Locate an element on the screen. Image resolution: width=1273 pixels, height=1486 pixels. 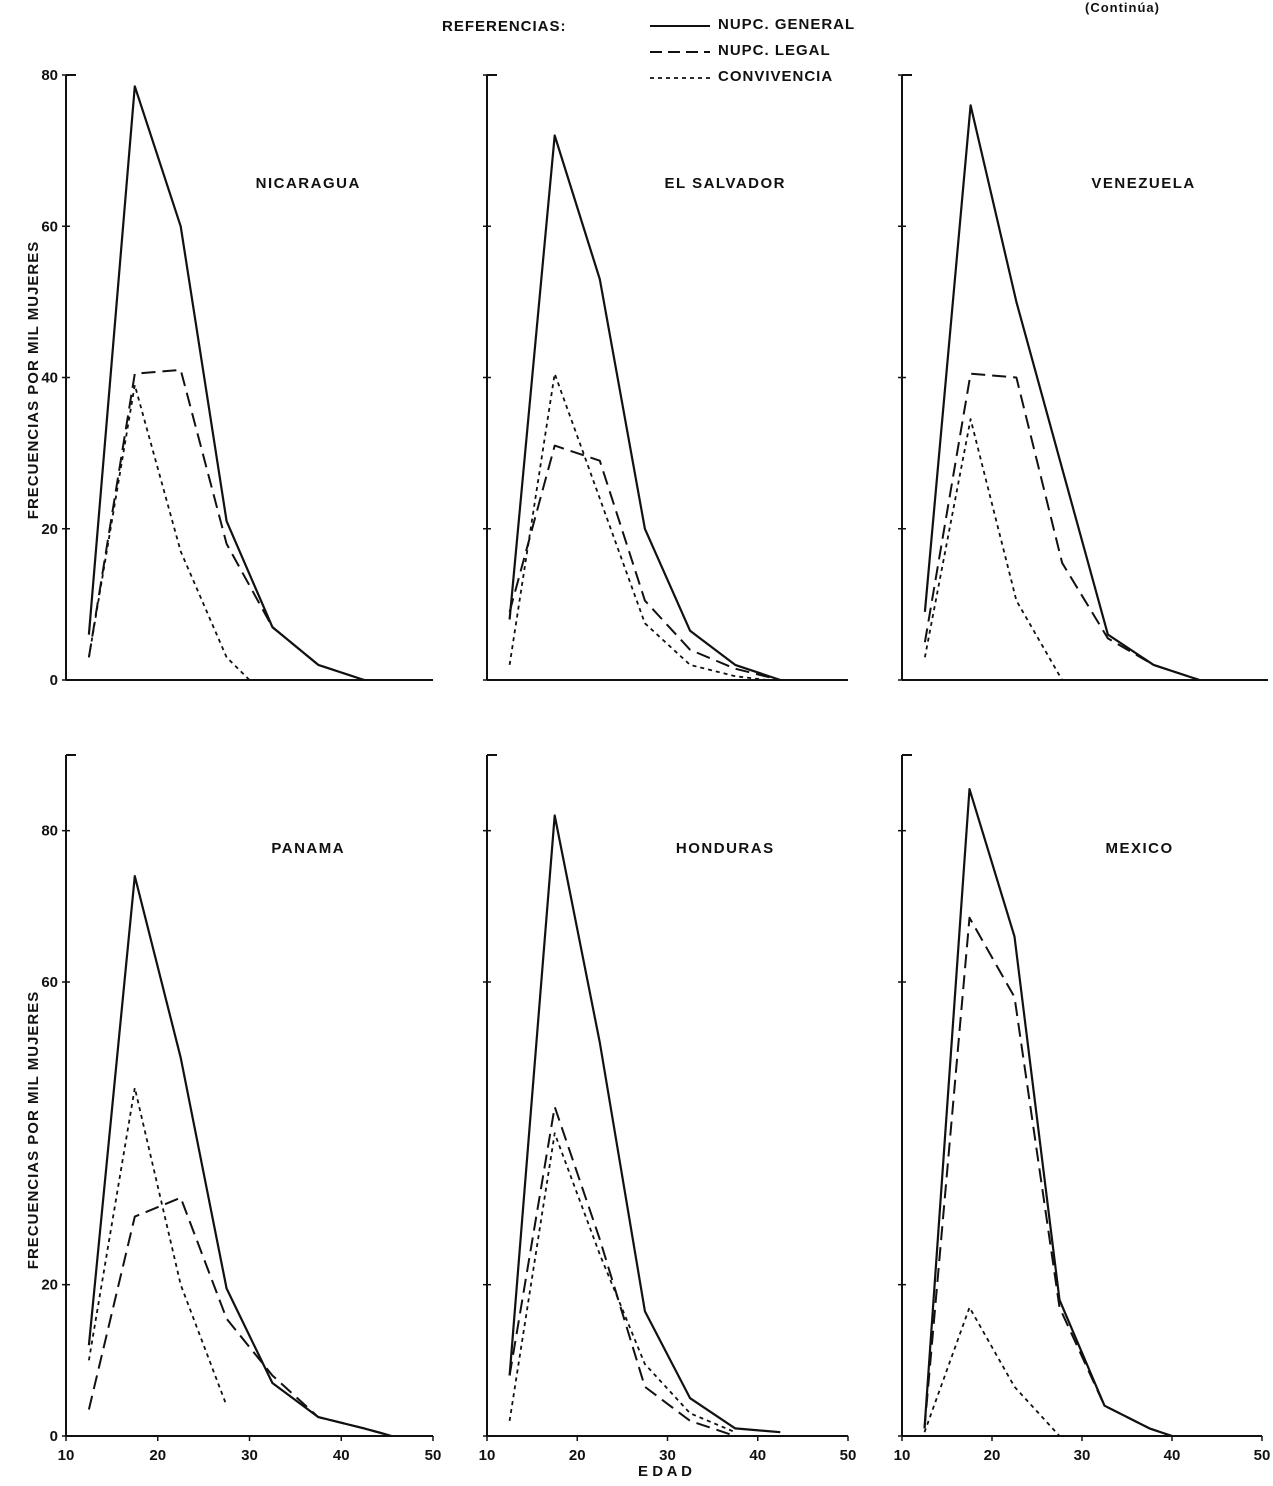
el-salvador-title: EL SALVADOR is located at coordinates (726, 183).